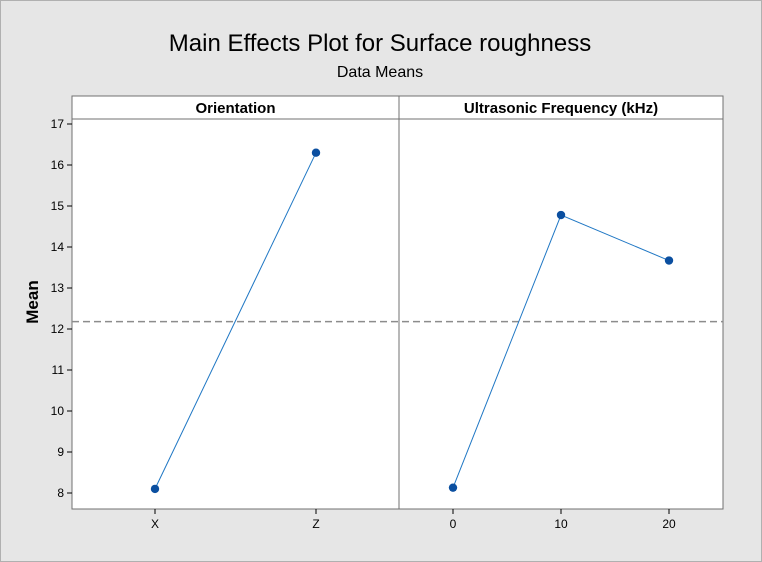 This screenshot has height=562, width=762. I want to click on x-tick-label: X, so click(155, 524).